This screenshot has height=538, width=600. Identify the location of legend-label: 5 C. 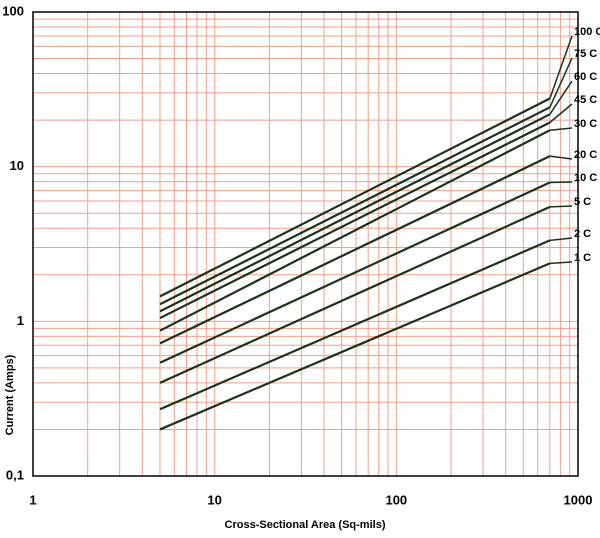
(582, 202).